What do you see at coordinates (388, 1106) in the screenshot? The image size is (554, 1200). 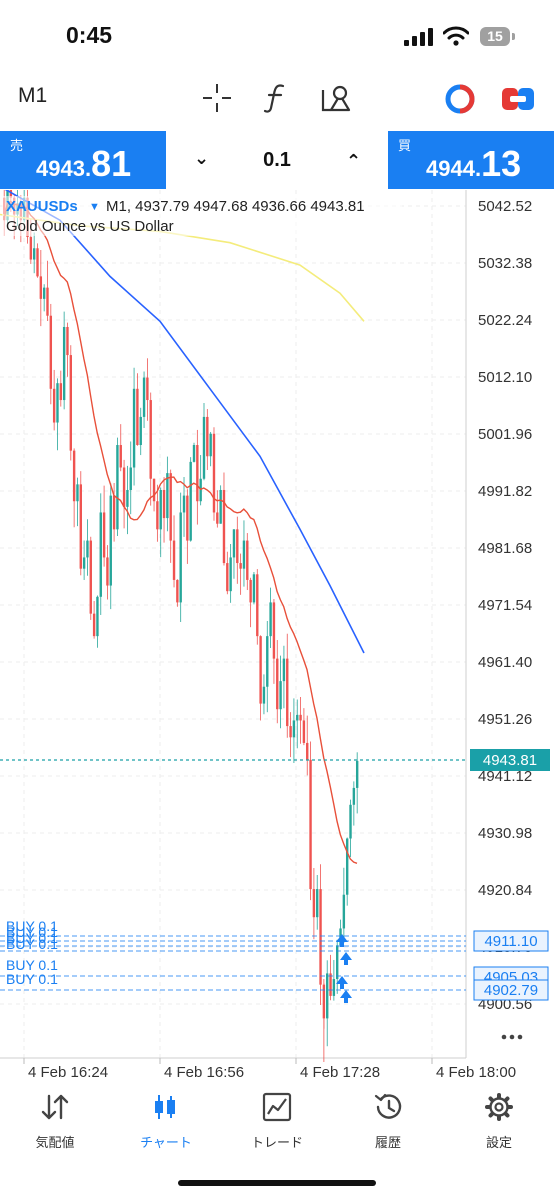 I see `history-icon` at bounding box center [388, 1106].